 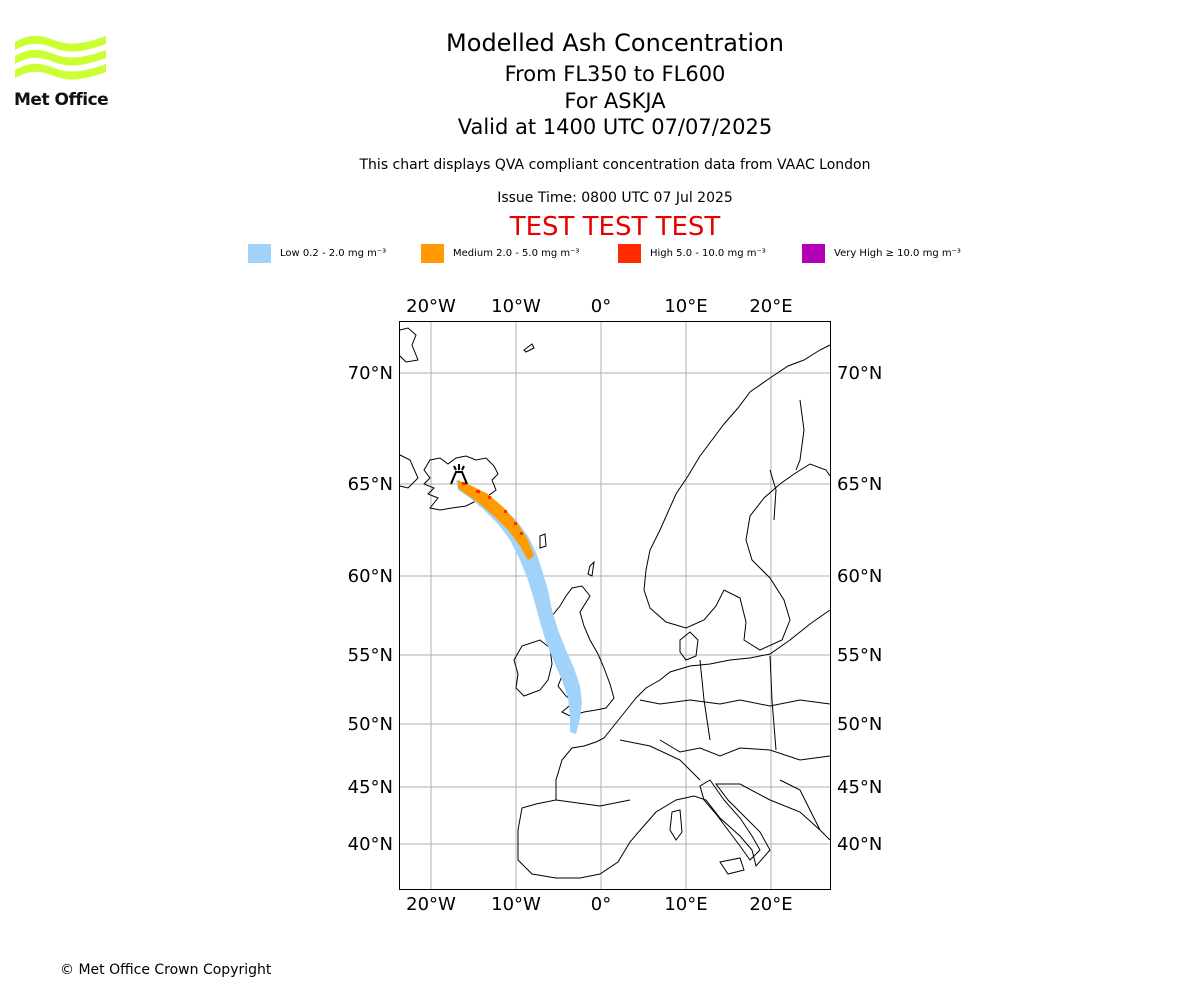 What do you see at coordinates (859, 724) in the screenshot?
I see `lat-label-right-50n: 50°N` at bounding box center [859, 724].